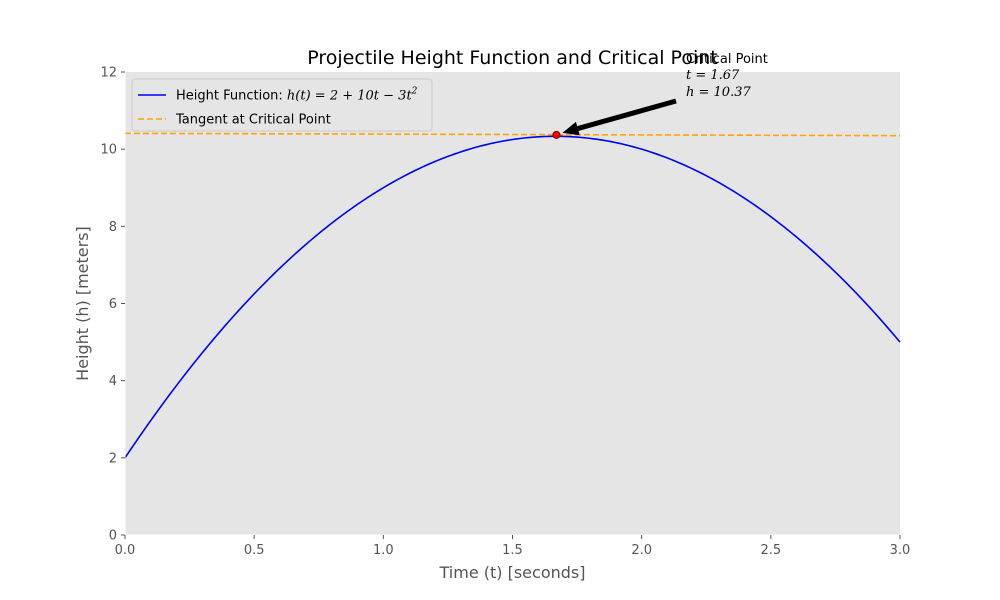 The width and height of the screenshot is (1000, 600). What do you see at coordinates (641, 550) in the screenshot?
I see `x-tick-label: 2.0` at bounding box center [641, 550].